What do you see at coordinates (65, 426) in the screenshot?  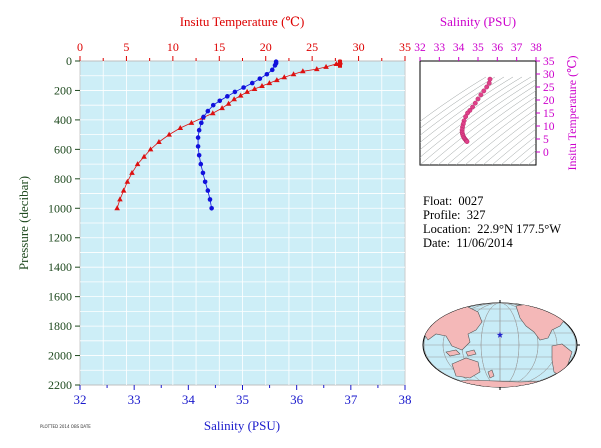 I see `footnote: PLOTTED 2014 OBS DATE` at bounding box center [65, 426].